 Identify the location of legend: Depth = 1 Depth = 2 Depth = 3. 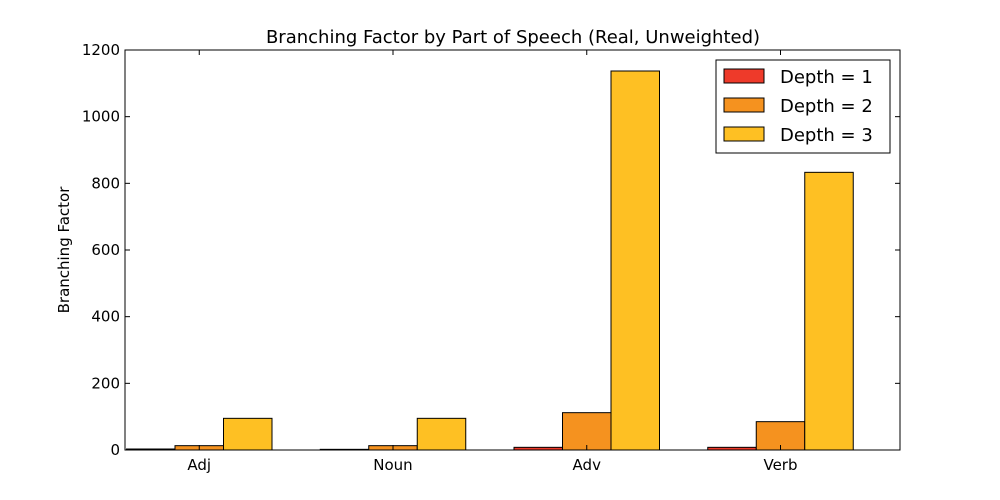
(803, 106).